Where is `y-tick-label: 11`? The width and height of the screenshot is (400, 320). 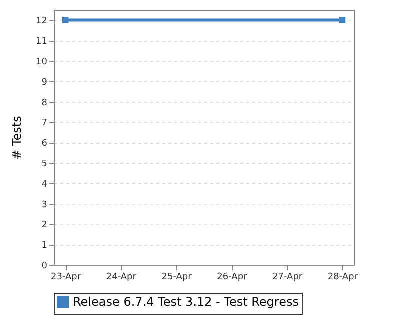
y-tick-label: 11 is located at coordinates (42, 42).